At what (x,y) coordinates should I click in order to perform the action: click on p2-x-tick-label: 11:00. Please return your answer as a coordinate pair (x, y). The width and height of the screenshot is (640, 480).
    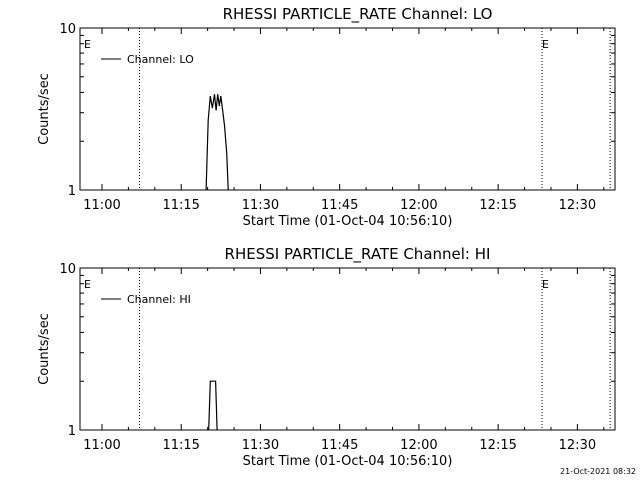
    Looking at the image, I should click on (101, 445).